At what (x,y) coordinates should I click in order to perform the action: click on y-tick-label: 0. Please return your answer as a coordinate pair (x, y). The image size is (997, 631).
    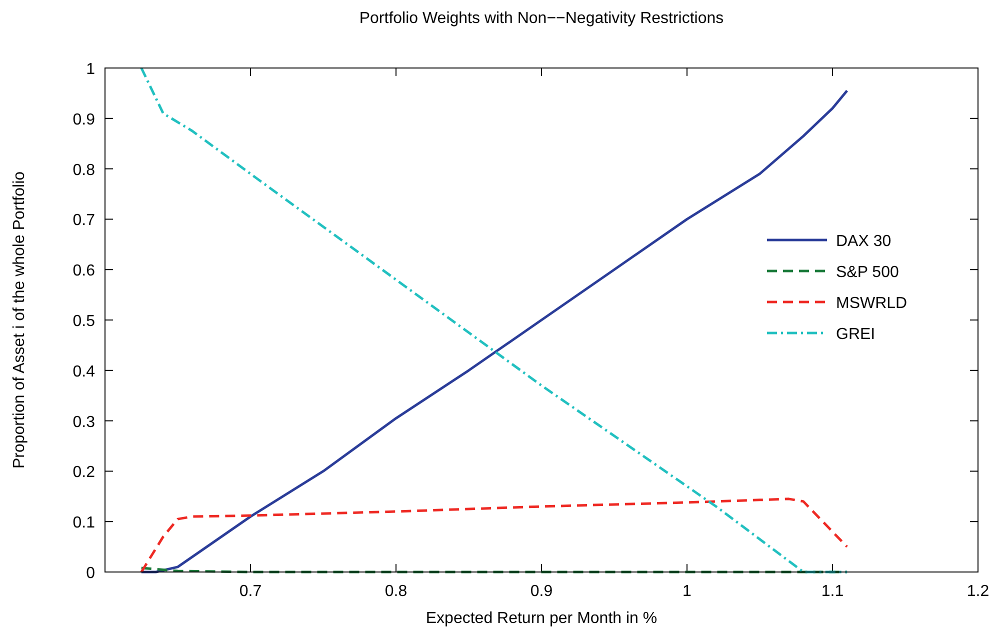
    Looking at the image, I should click on (91, 573).